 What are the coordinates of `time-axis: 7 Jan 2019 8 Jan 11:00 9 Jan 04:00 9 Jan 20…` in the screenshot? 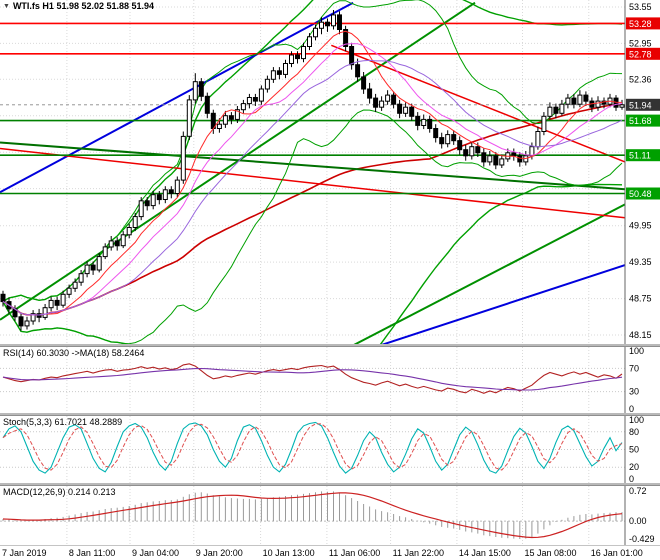 It's located at (330, 552).